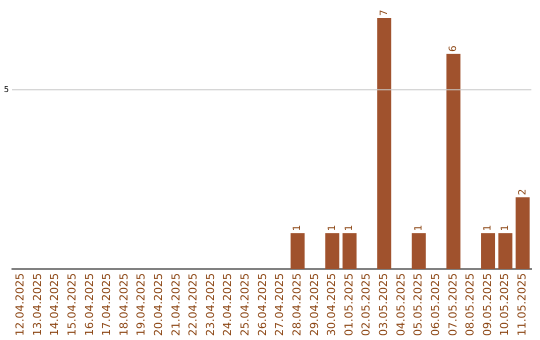 This screenshot has height=340, width=540. Describe the element at coordinates (366, 304) in the screenshot. I see `x-tick-label: 02.05.2025` at that location.